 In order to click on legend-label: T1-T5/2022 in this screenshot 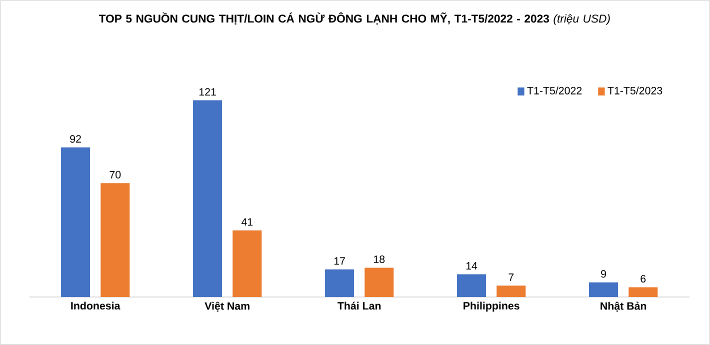, I will do `click(554, 90)`.